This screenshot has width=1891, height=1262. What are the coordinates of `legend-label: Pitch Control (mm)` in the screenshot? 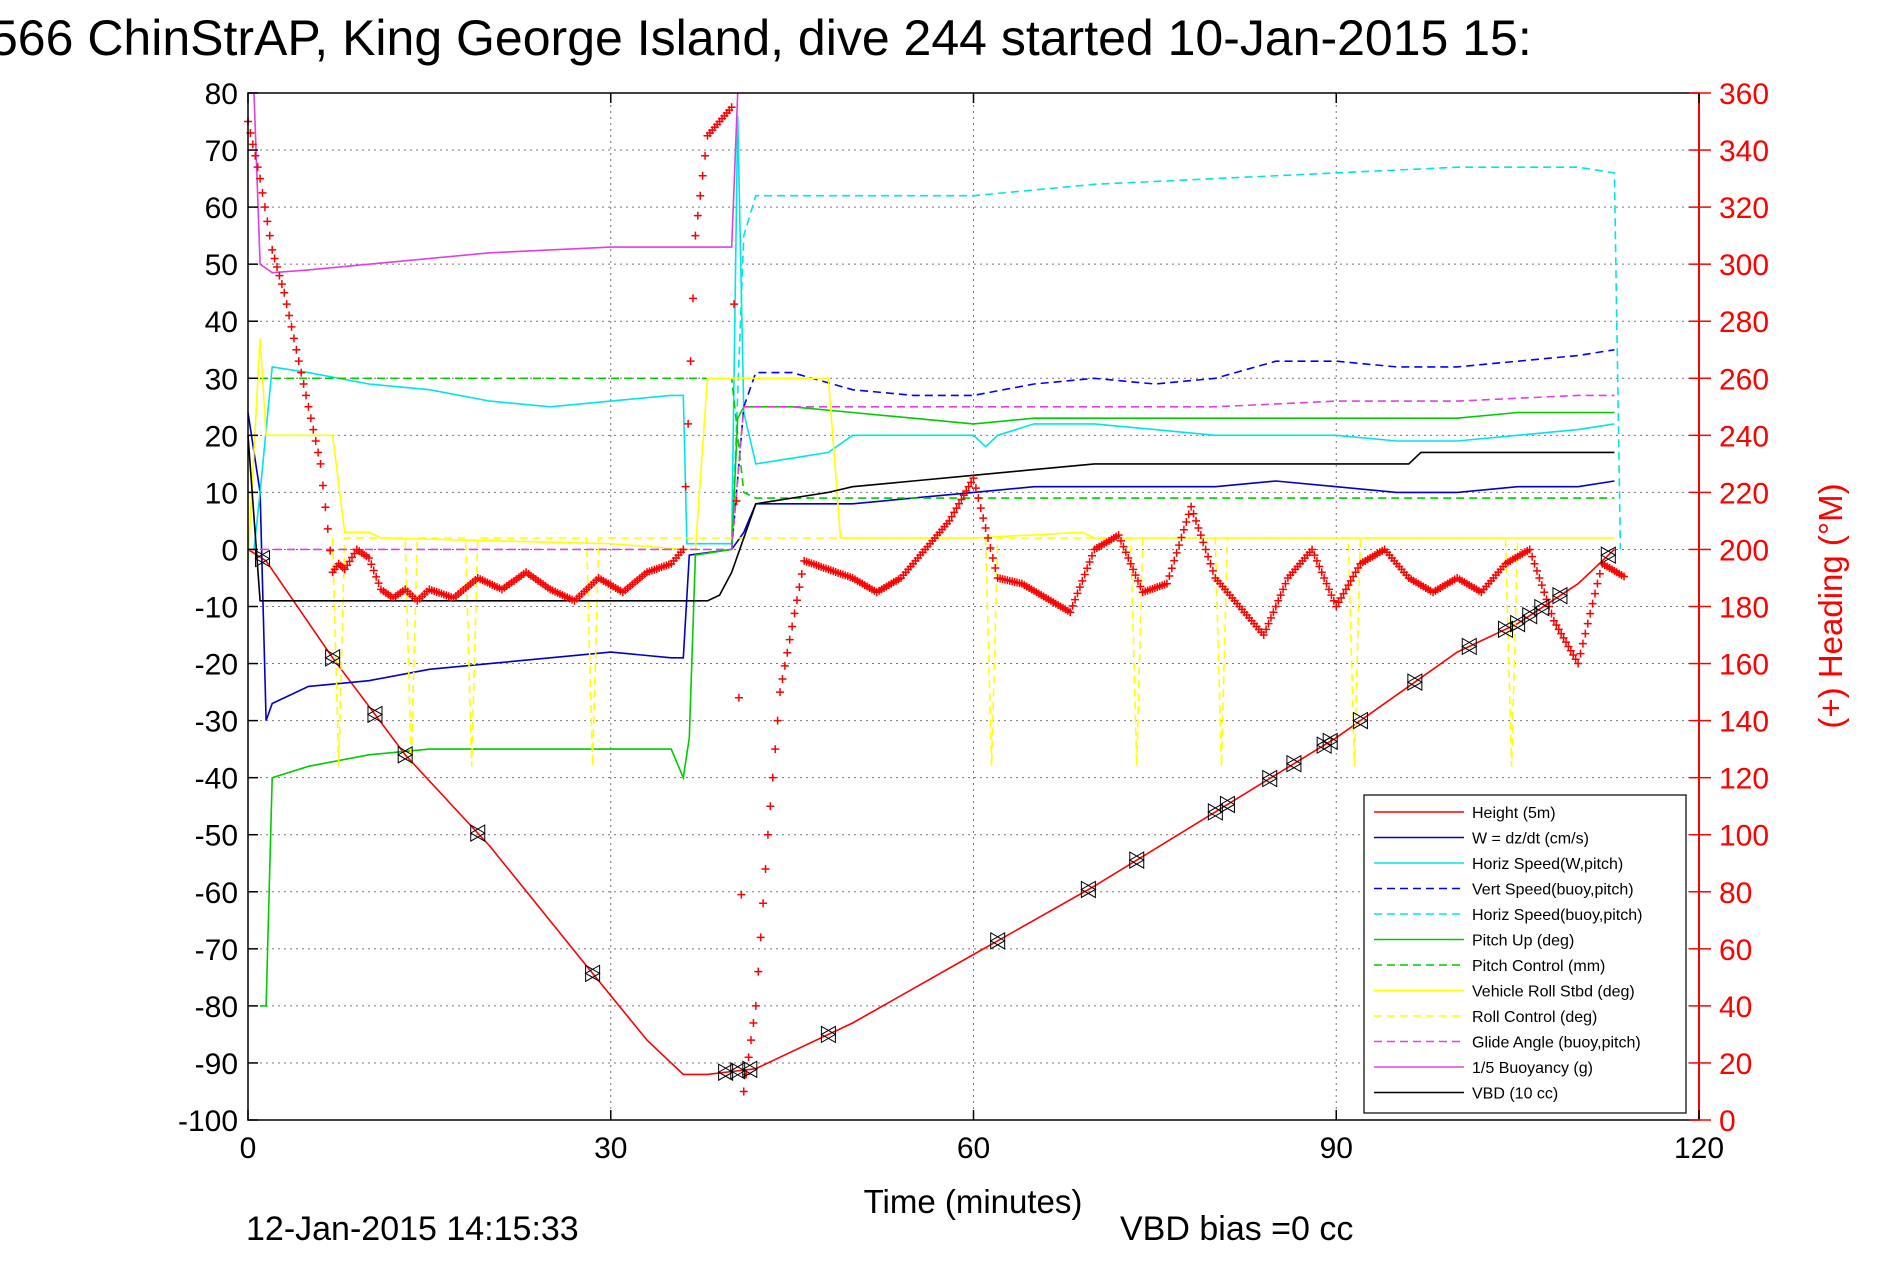 It's located at (1538, 966).